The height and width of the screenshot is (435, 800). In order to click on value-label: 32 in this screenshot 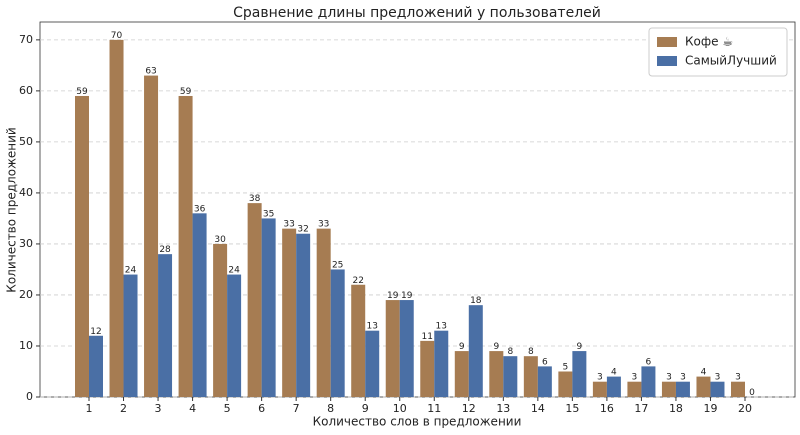, I will do `click(302, 230)`.